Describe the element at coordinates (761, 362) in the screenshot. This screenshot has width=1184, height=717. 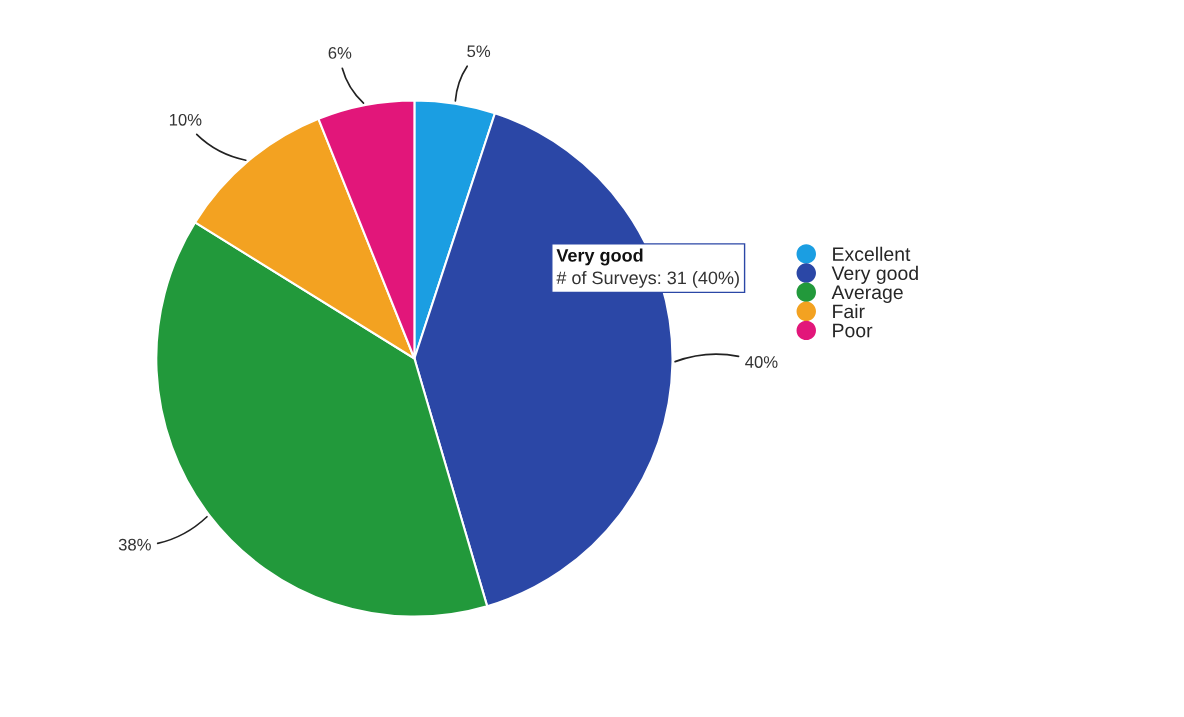
I see `data-label: 40%` at that location.